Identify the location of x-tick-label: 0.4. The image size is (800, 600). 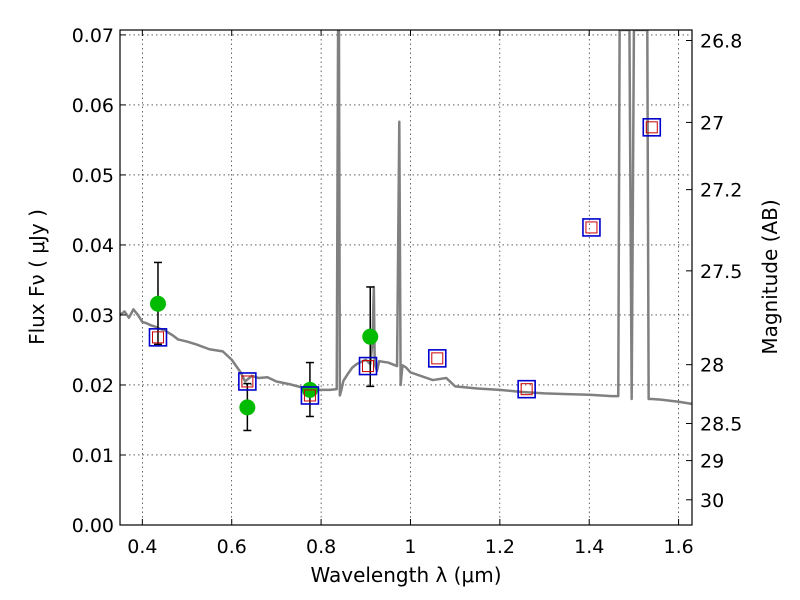
(142, 547).